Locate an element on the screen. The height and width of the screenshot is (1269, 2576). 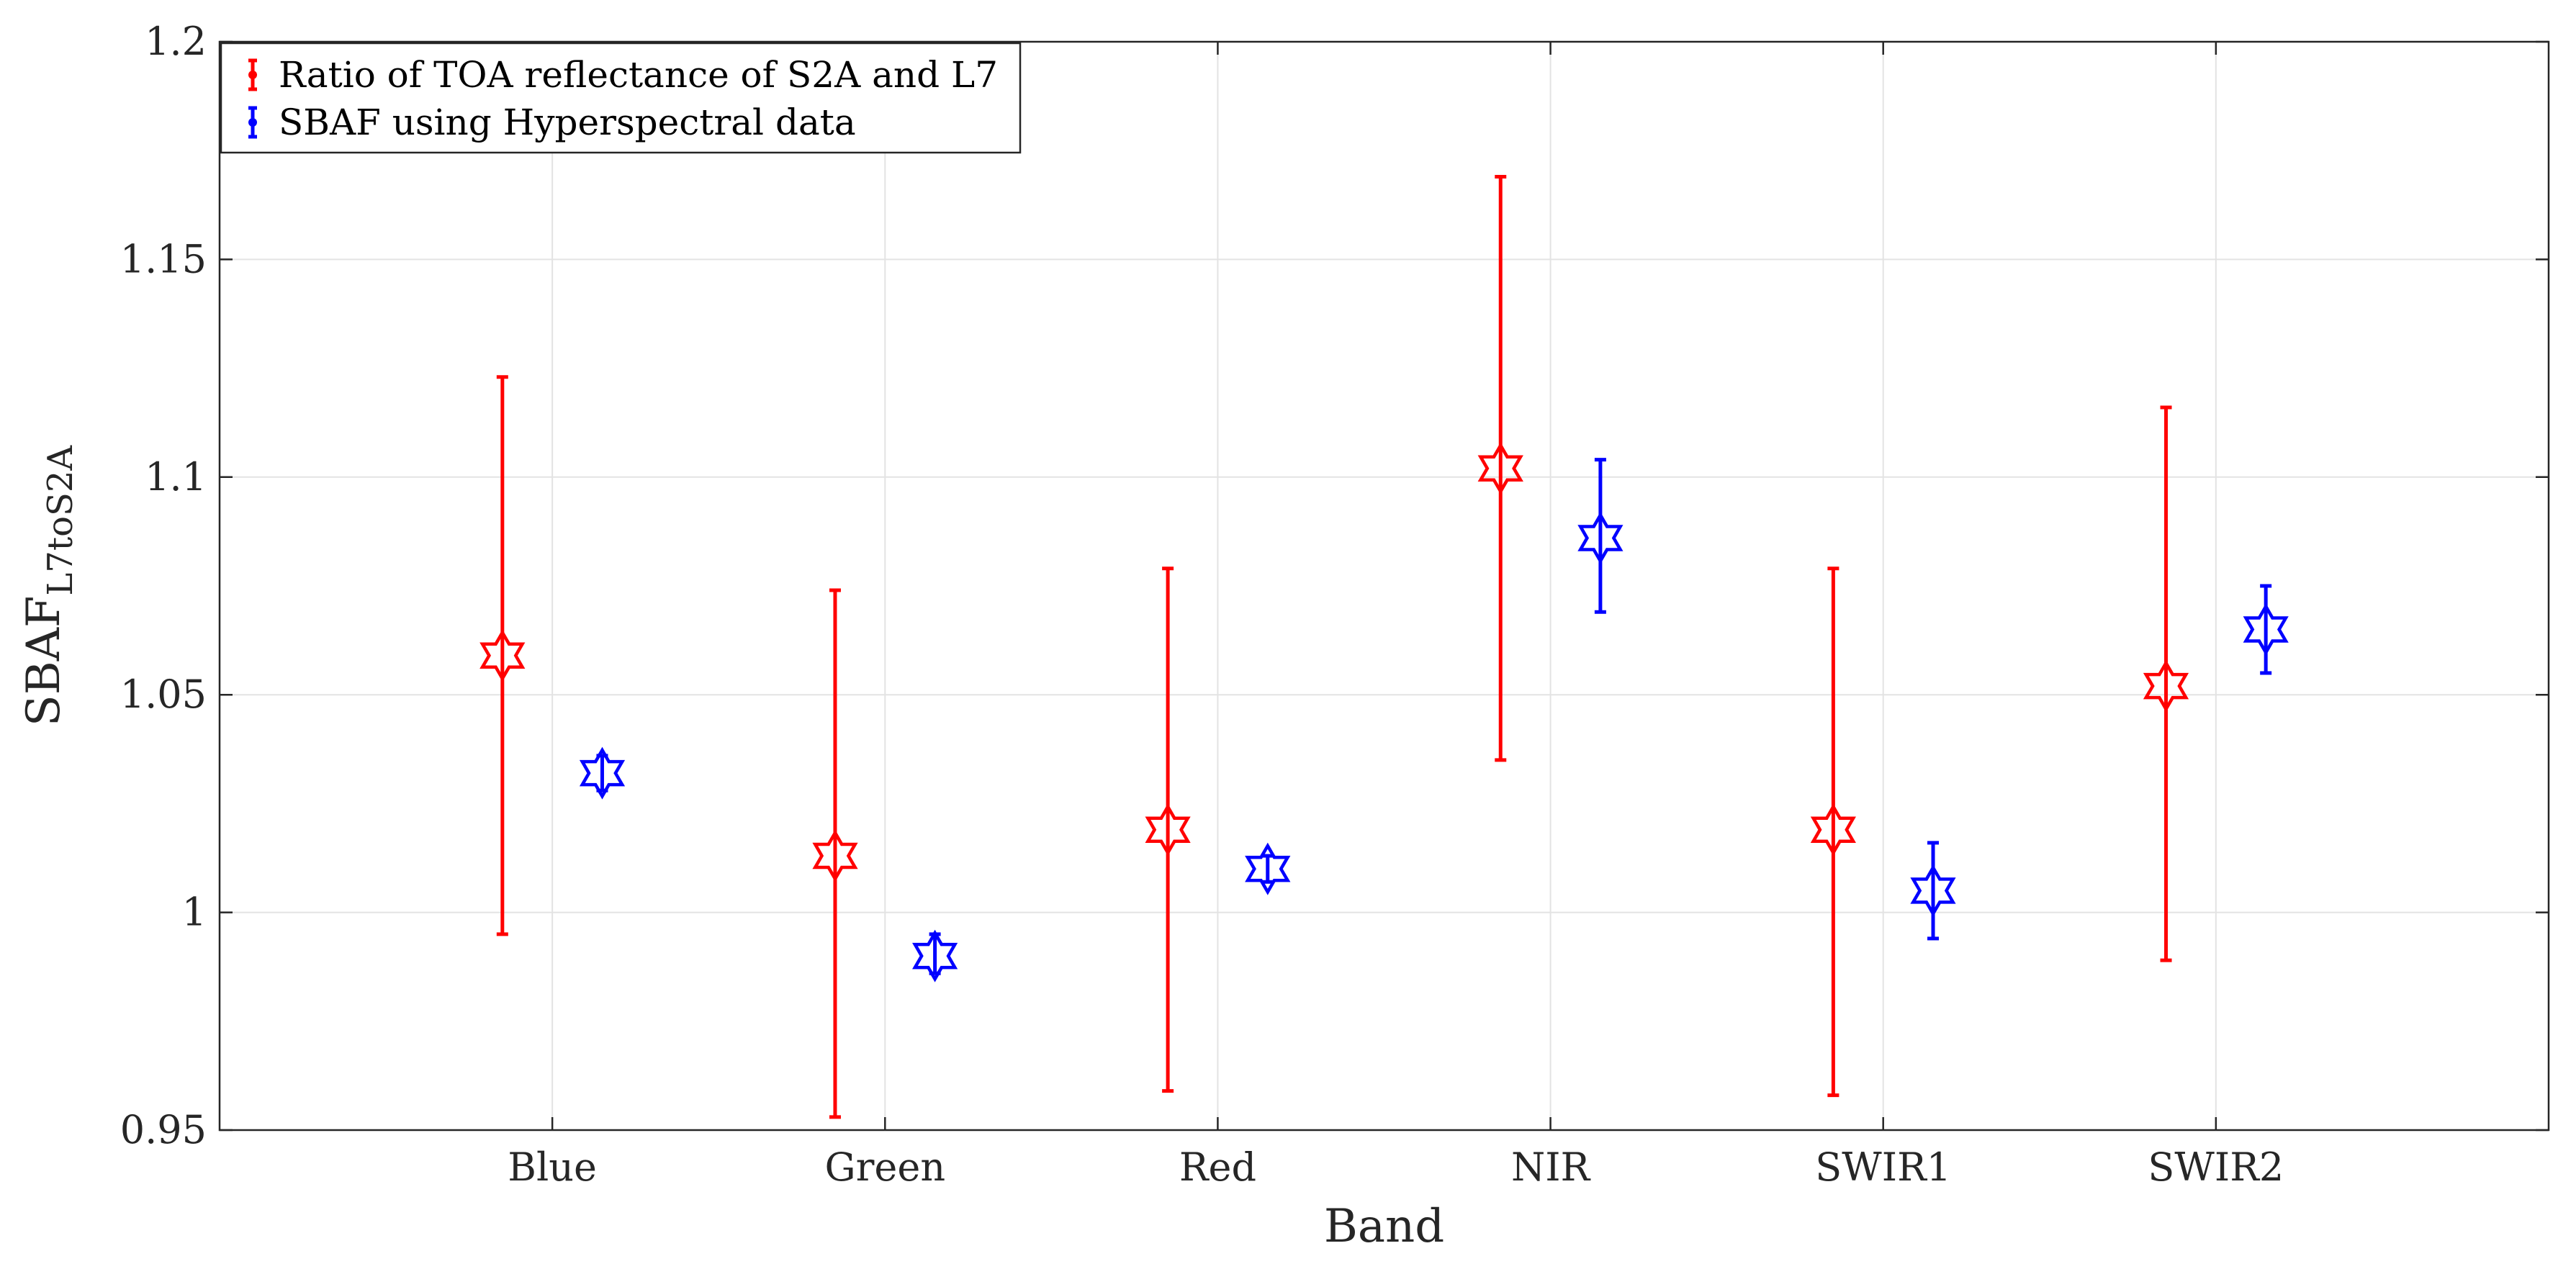
data-point-0-swir2 is located at coordinates (2166, 683).